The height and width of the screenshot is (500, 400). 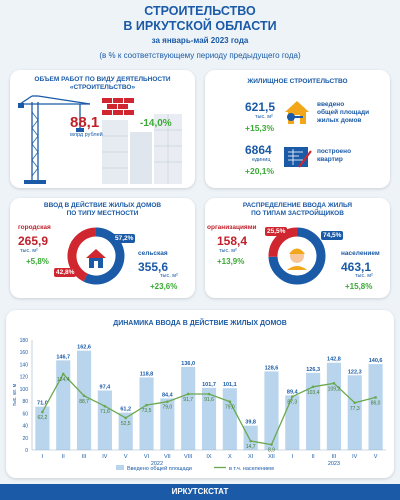 I want to click on urban-value: 265,9, so click(x=33, y=241).